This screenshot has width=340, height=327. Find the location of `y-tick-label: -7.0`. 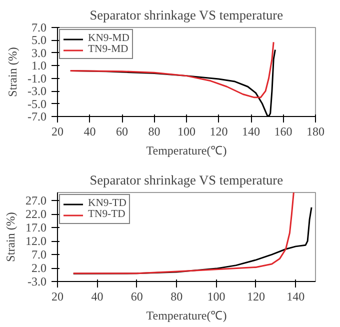

y-tick-label: -7.0 is located at coordinates (37, 117).